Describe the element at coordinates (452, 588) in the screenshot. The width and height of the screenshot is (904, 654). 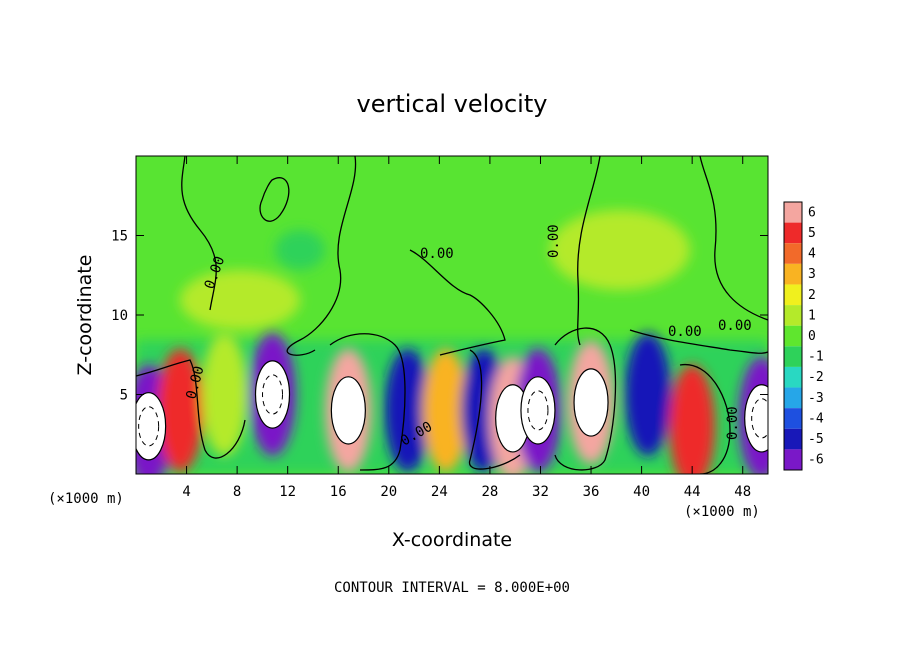
I see `contour-interval-note: CONTOUR INTERVAL = 8.000E+00` at that location.